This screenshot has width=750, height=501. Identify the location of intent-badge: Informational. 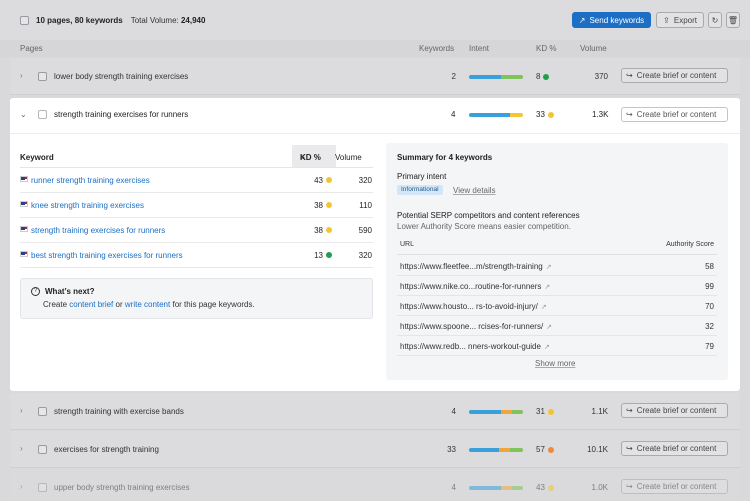
(420, 190).